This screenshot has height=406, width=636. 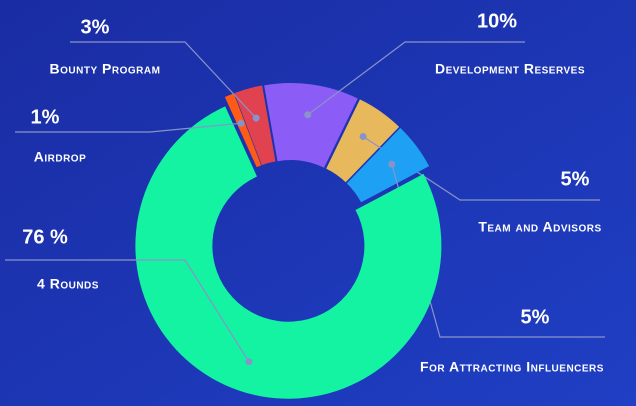 What do you see at coordinates (68, 284) in the screenshot?
I see `category-label: 4 Rounds` at bounding box center [68, 284].